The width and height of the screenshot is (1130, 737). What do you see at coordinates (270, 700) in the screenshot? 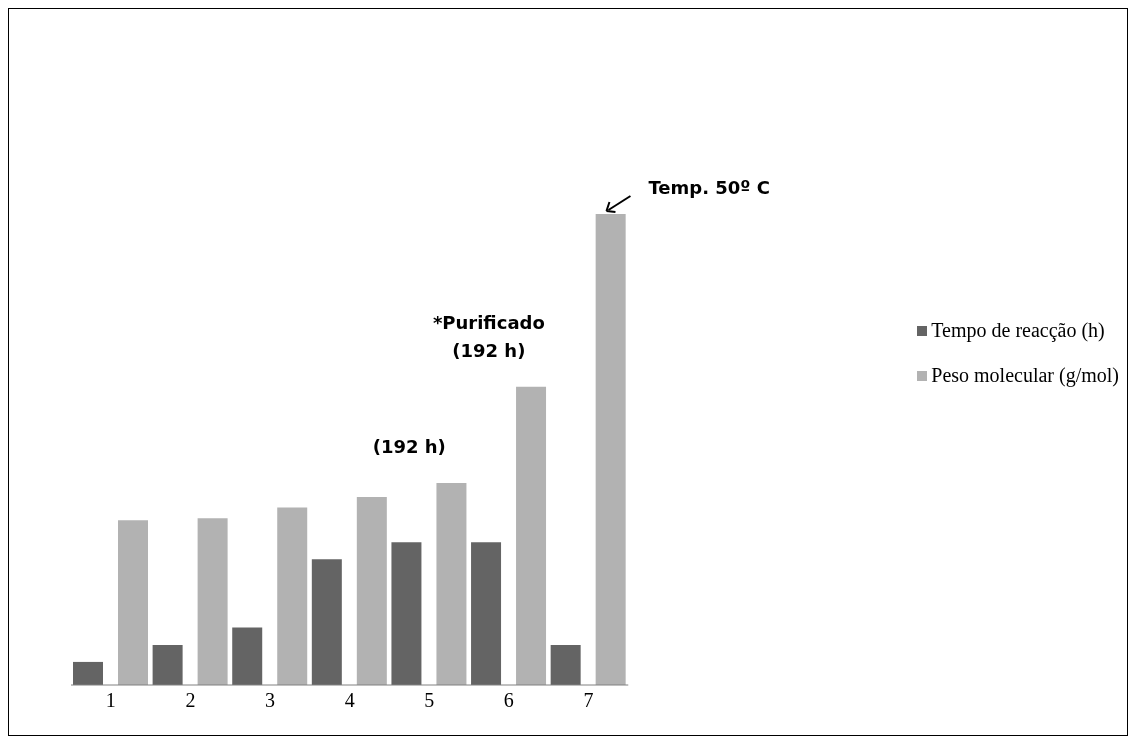
I see `x-tick-label: 3` at bounding box center [270, 700].